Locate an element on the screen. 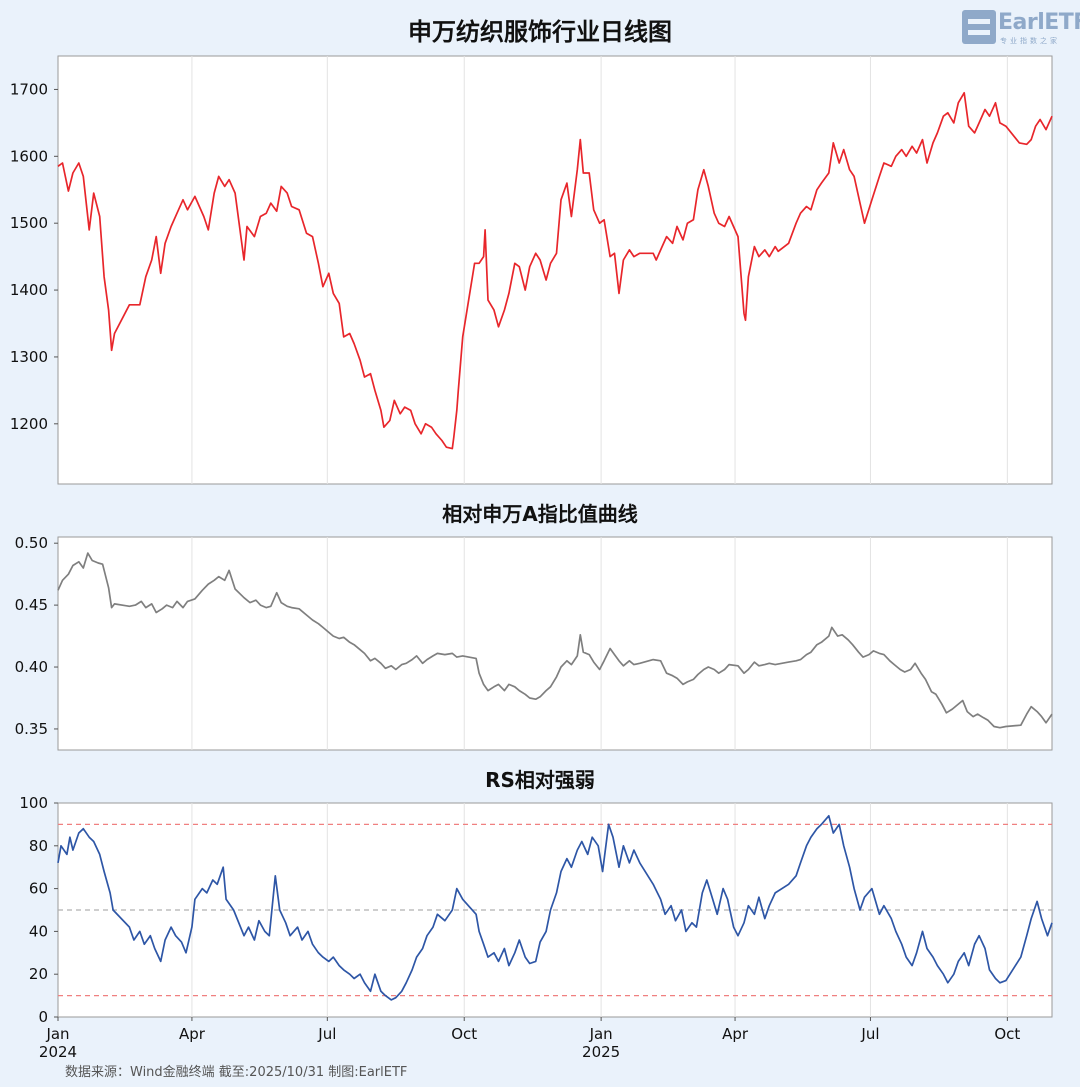 This screenshot has width=1080, height=1087. xtick-label-6: Jul is located at coordinates (869, 1034).